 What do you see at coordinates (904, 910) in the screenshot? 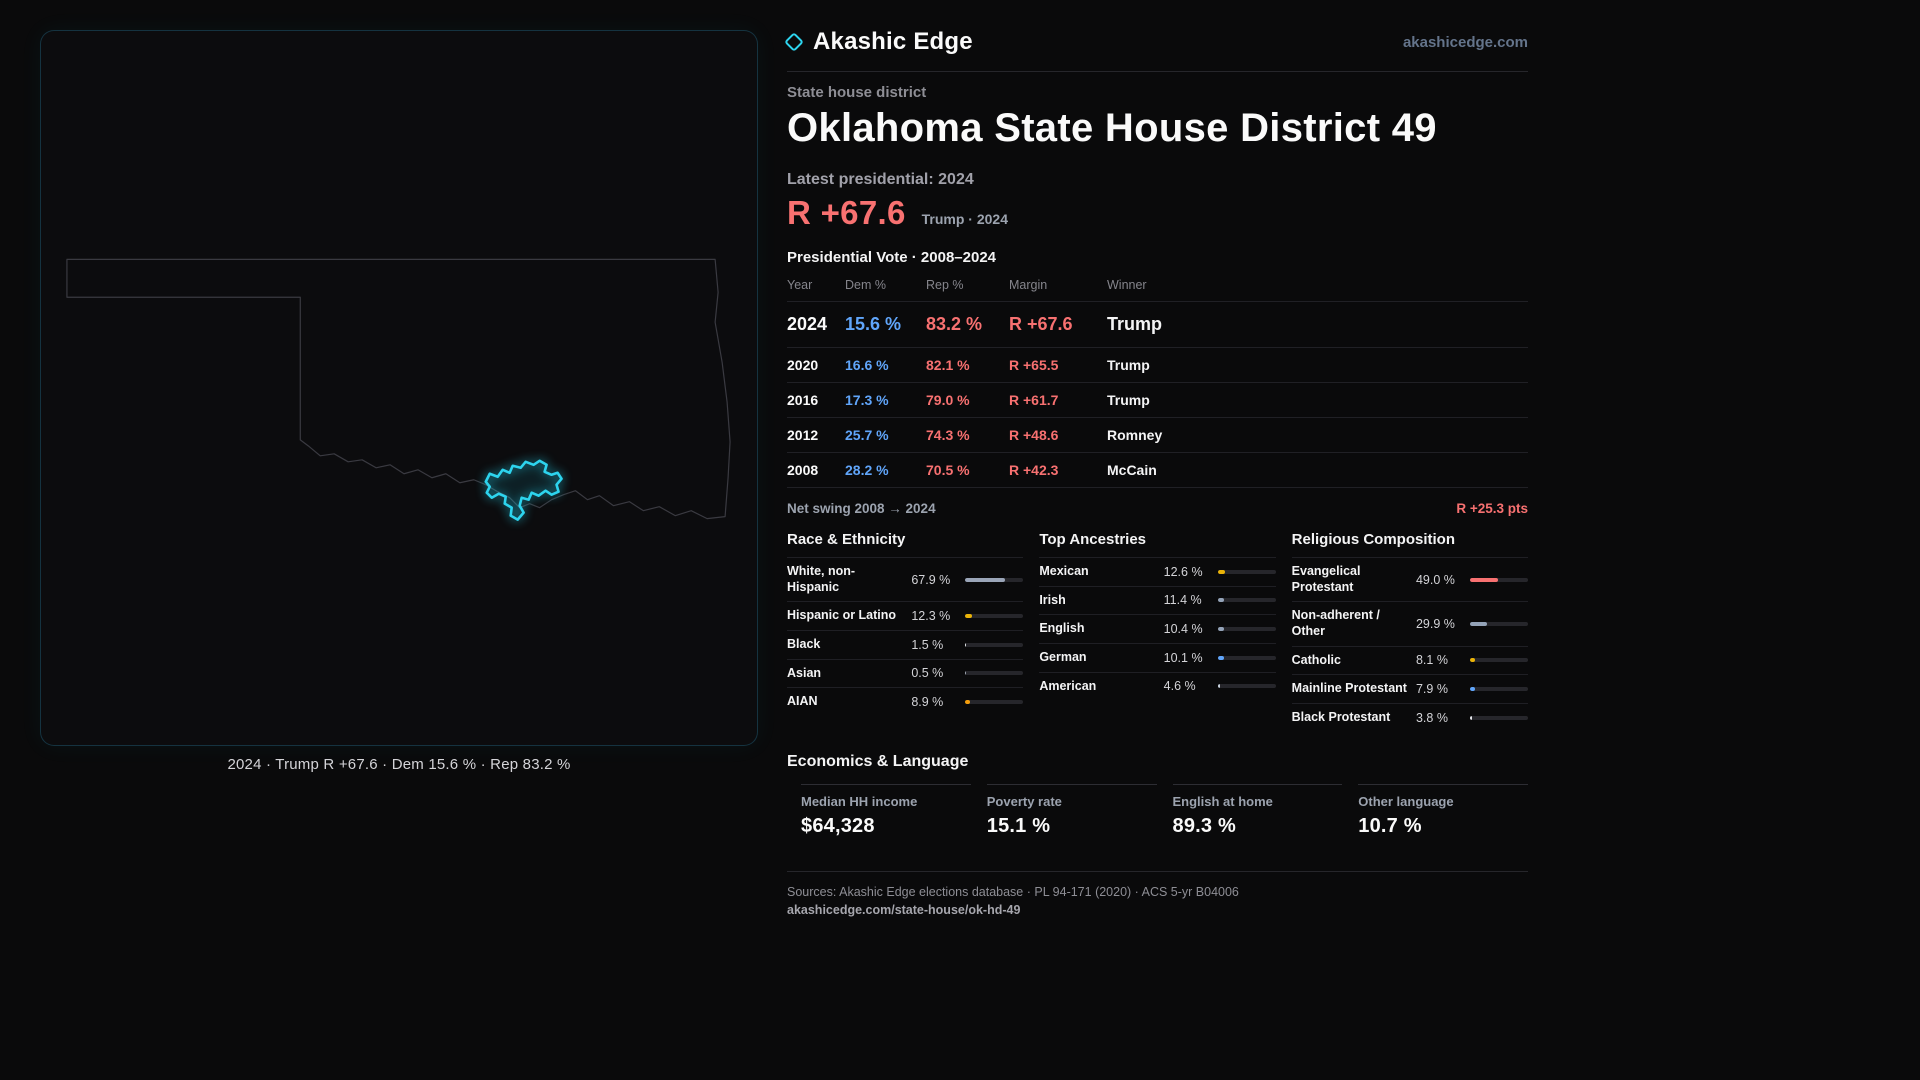
I see `permalink: akashicedge.com/state-house/ok-hd-49` at bounding box center [904, 910].